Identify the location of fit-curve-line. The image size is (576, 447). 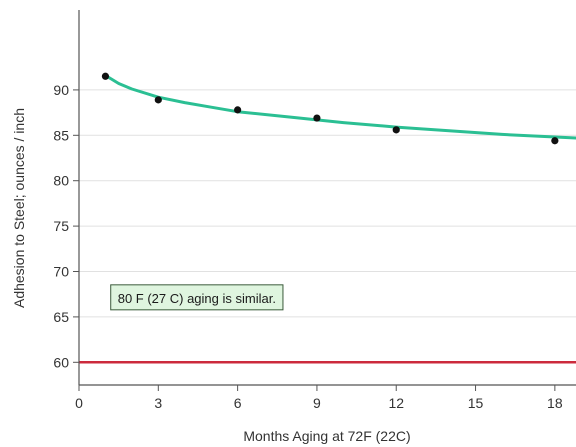
(339, 106).